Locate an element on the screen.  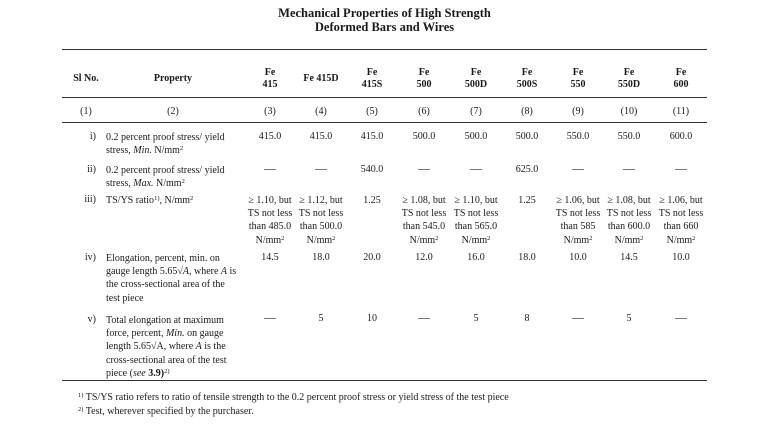
row-5-value: 10 is located at coordinates (372, 318).